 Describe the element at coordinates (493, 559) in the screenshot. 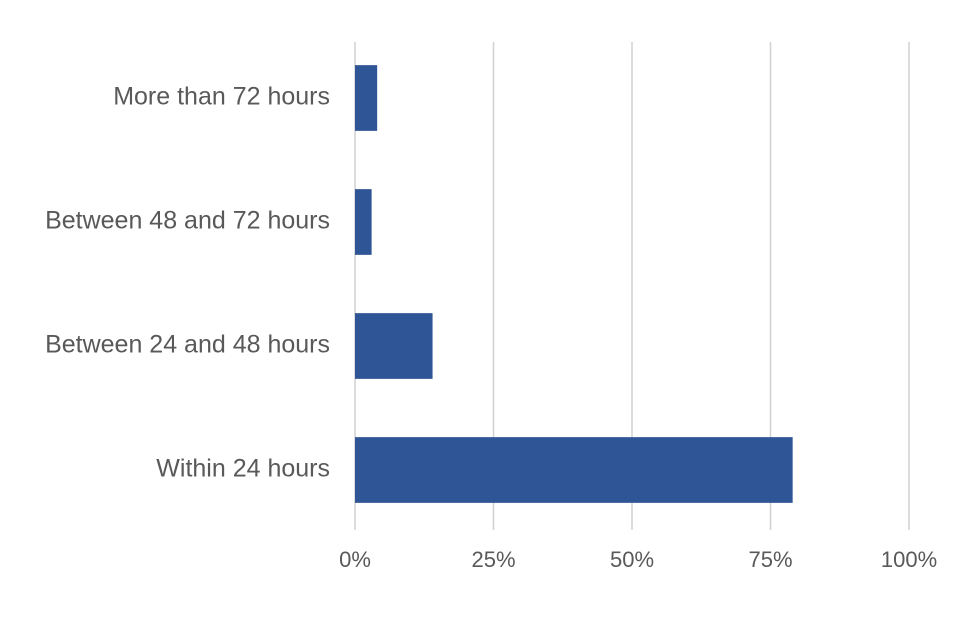

I see `x-tick-label: 25%` at that location.